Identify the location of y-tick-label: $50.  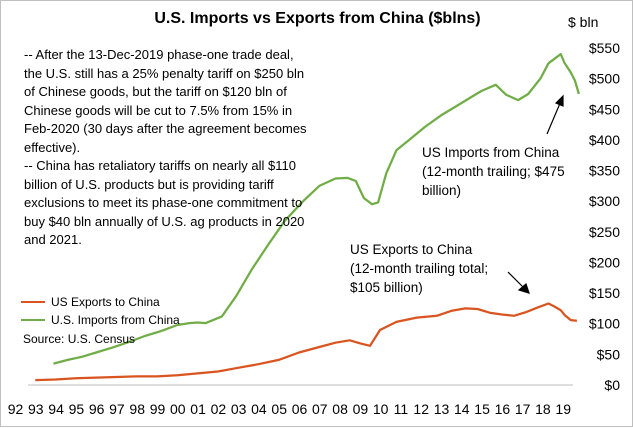
(609, 354).